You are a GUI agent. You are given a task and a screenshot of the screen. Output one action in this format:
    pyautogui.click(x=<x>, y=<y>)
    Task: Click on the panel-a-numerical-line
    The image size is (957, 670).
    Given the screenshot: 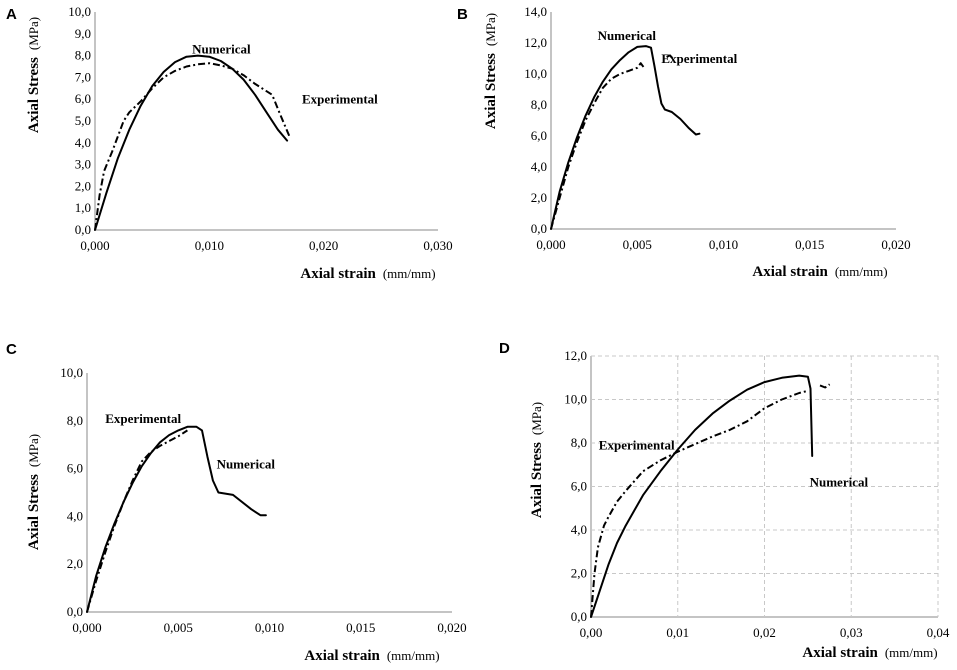 What is the action you would take?
    pyautogui.click(x=191, y=142)
    